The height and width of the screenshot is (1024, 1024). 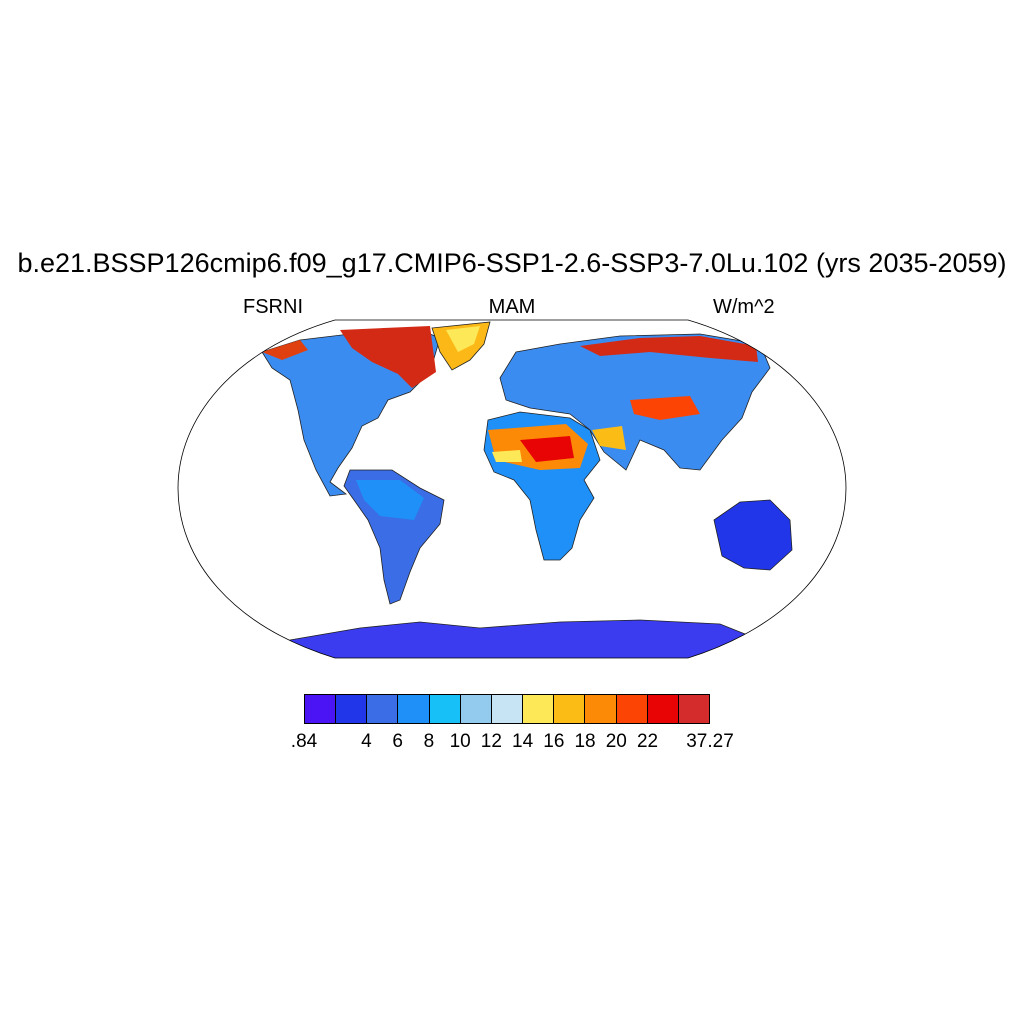 I want to click on colorbar-tick-label: 20, so click(x=616, y=741).